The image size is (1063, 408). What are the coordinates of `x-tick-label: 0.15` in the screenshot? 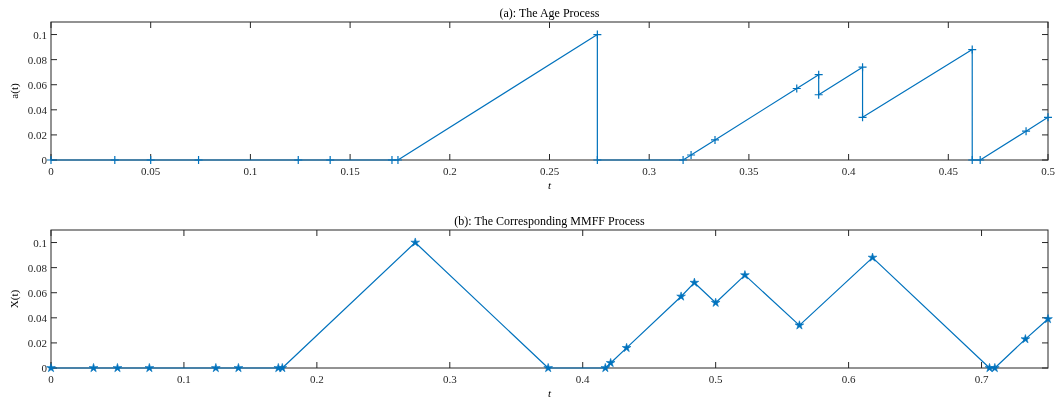 It's located at (350, 171).